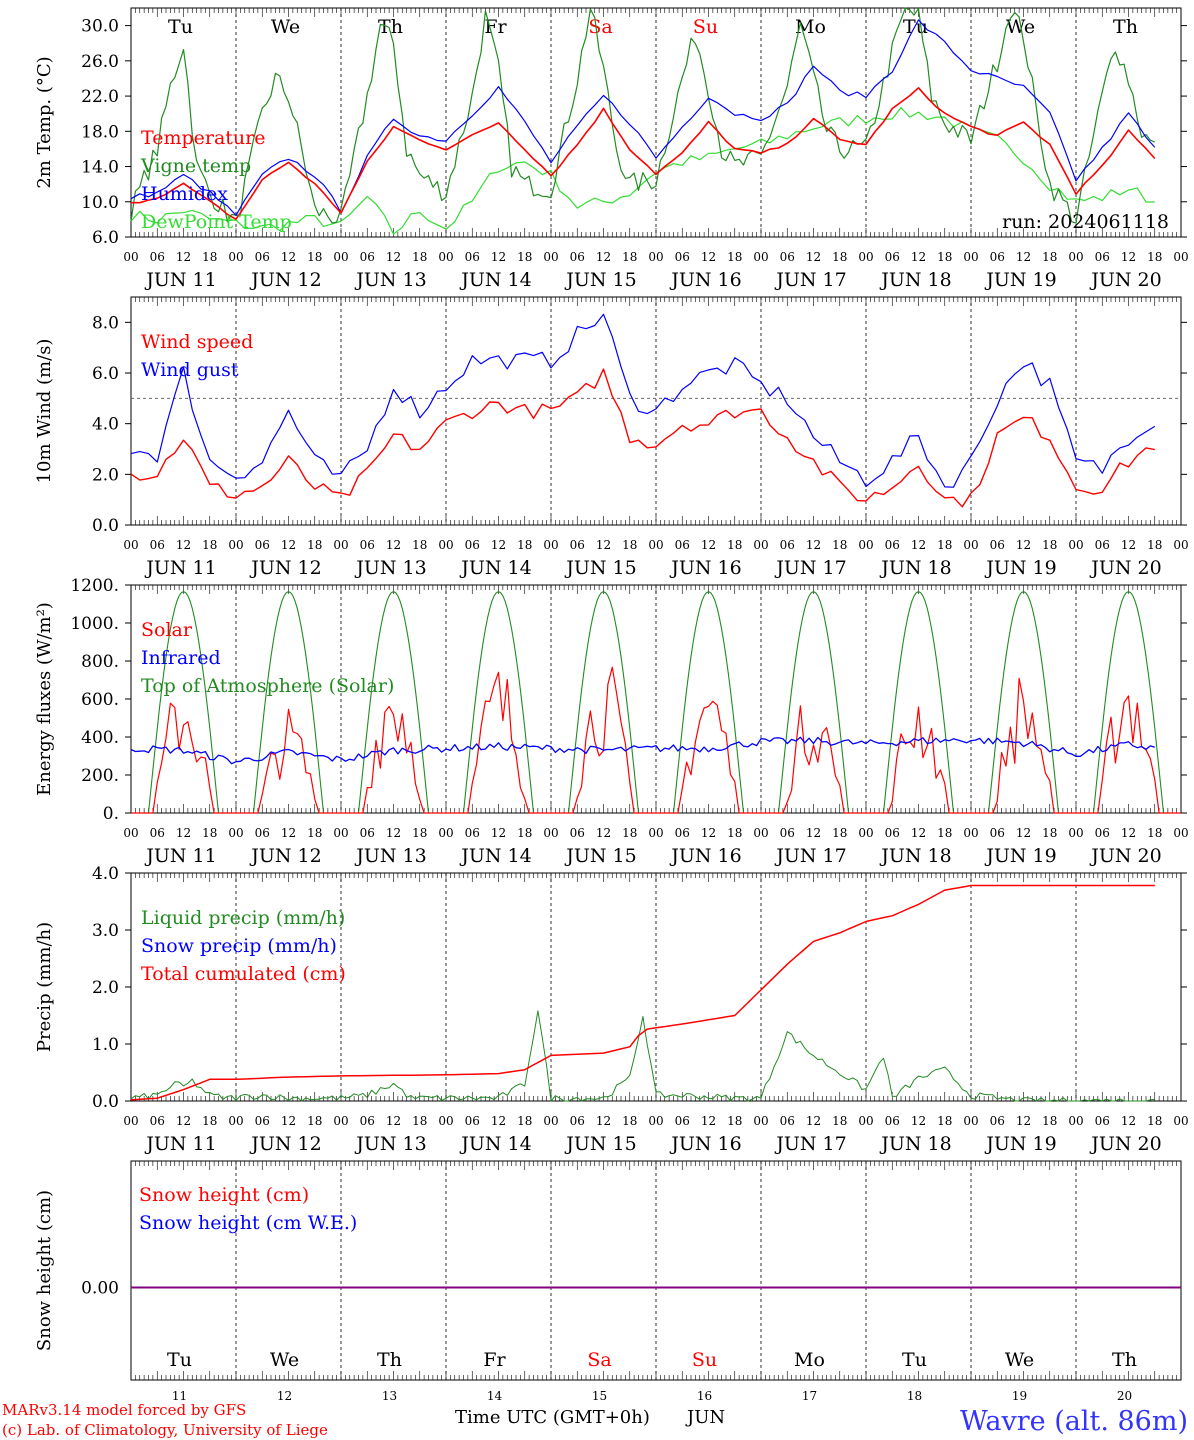  I want to click on y-tick-label: 0.0, so click(105, 526).